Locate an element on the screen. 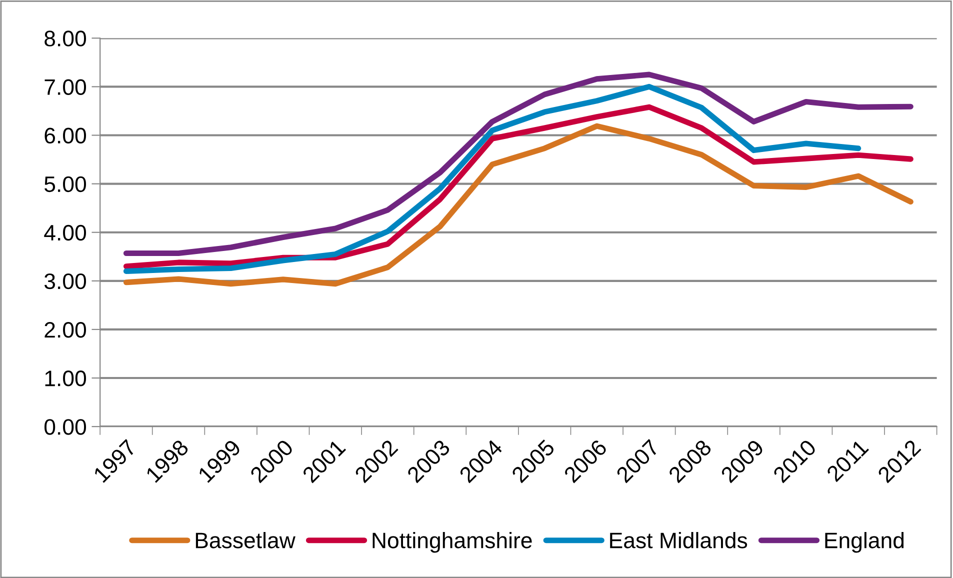 This screenshot has width=953, height=578. legend-label: England is located at coordinates (864, 542).